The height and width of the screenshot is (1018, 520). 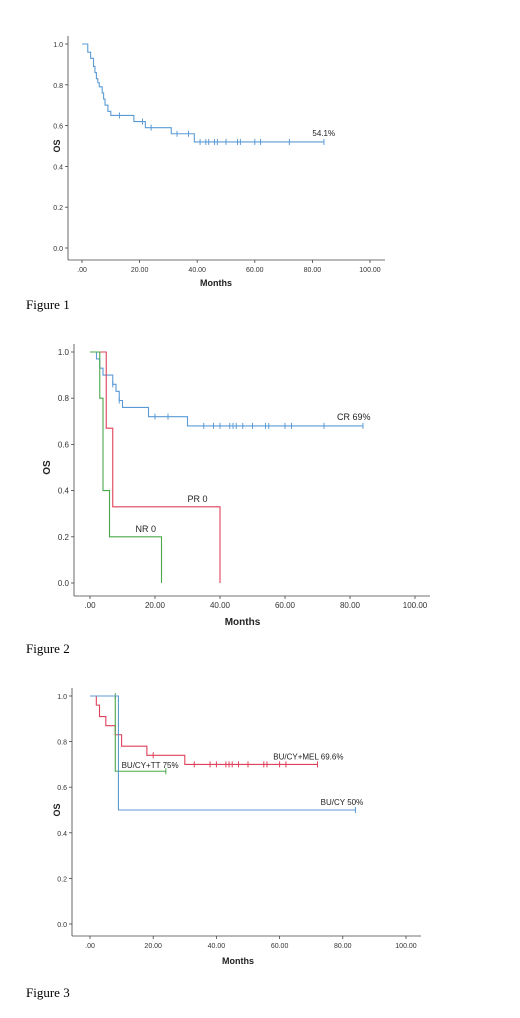 What do you see at coordinates (48, 992) in the screenshot?
I see `figure-3-caption: Figure 3` at bounding box center [48, 992].